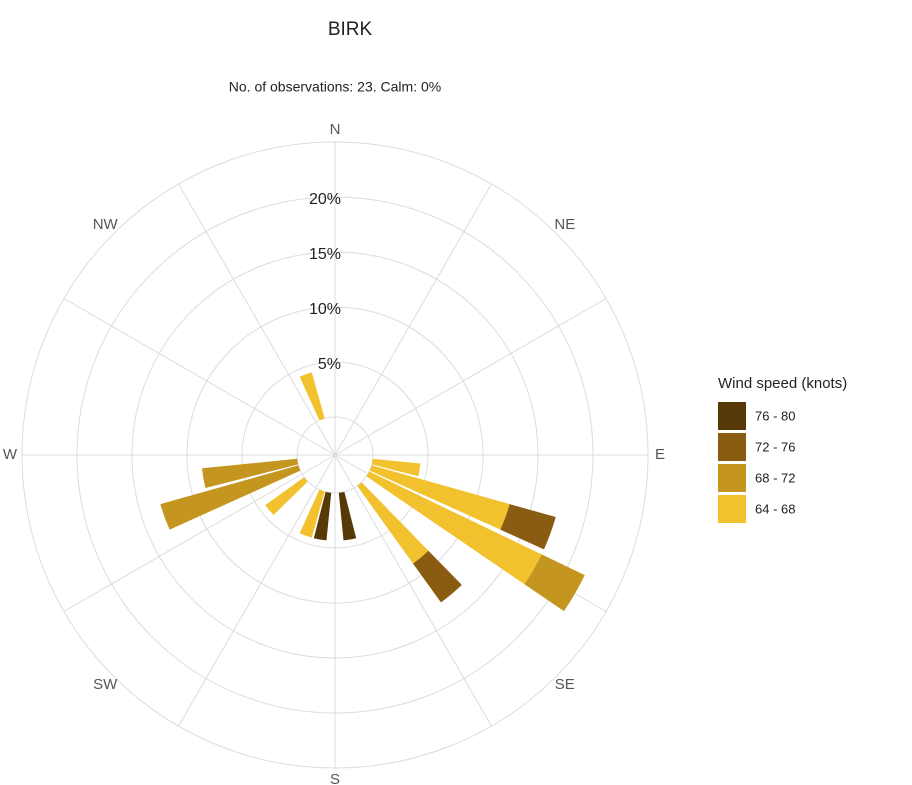 Image resolution: width=912 pixels, height=785 pixels. I want to click on y-tick-label: 15%, so click(325, 254).